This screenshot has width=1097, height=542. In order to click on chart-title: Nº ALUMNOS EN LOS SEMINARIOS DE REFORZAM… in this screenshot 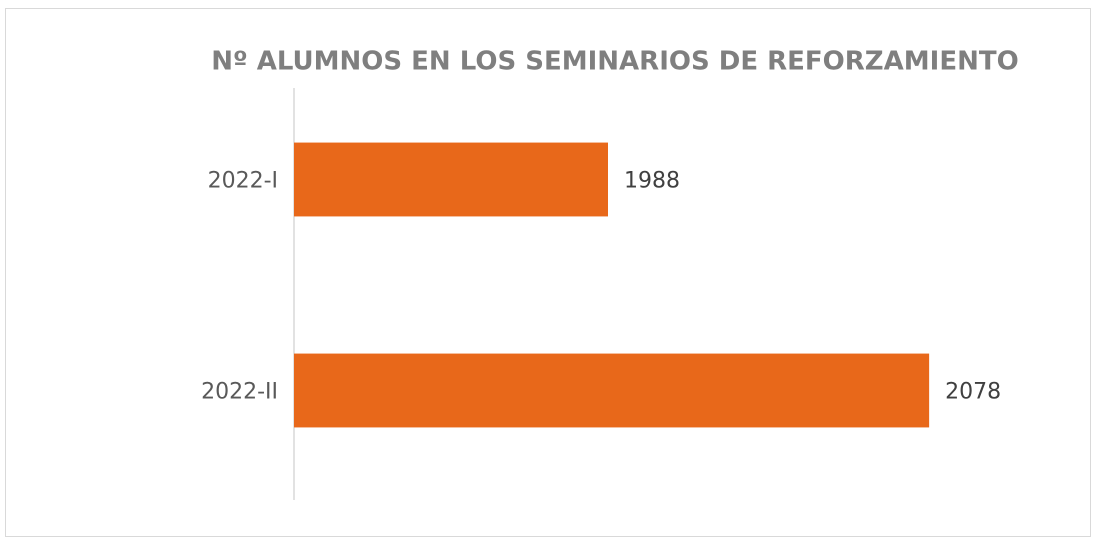, I will do `click(614, 62)`.